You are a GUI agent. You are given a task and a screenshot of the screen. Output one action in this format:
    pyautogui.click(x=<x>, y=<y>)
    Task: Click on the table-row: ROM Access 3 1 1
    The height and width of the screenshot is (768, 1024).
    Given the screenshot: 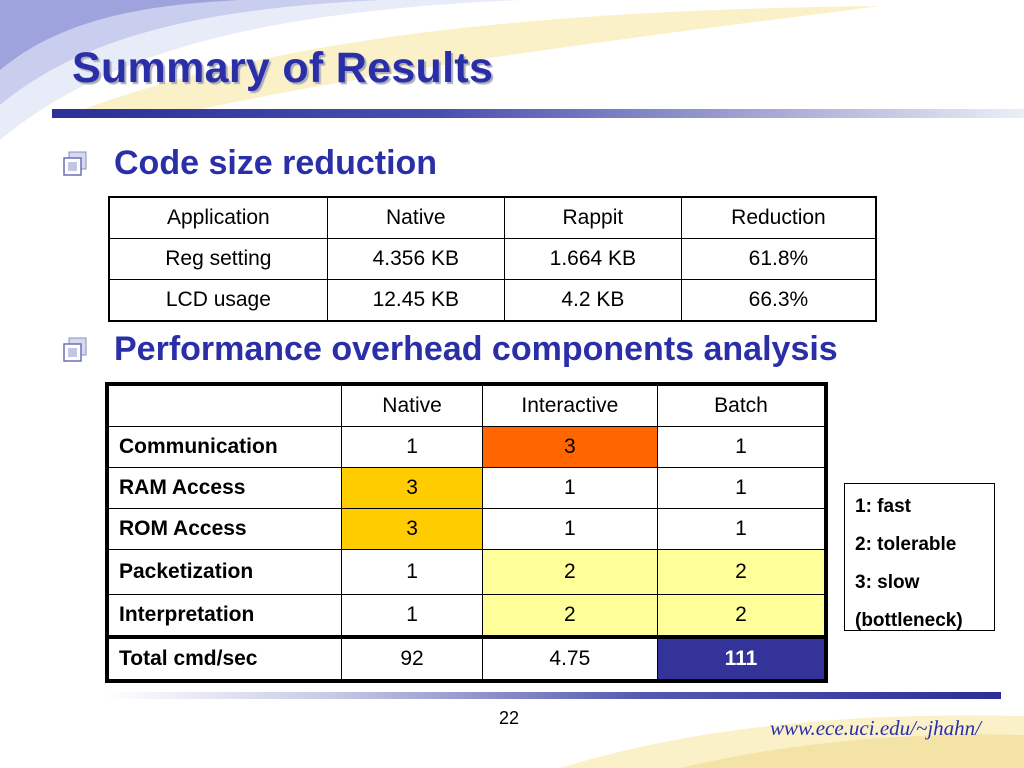 What is the action you would take?
    pyautogui.click(x=466, y=529)
    